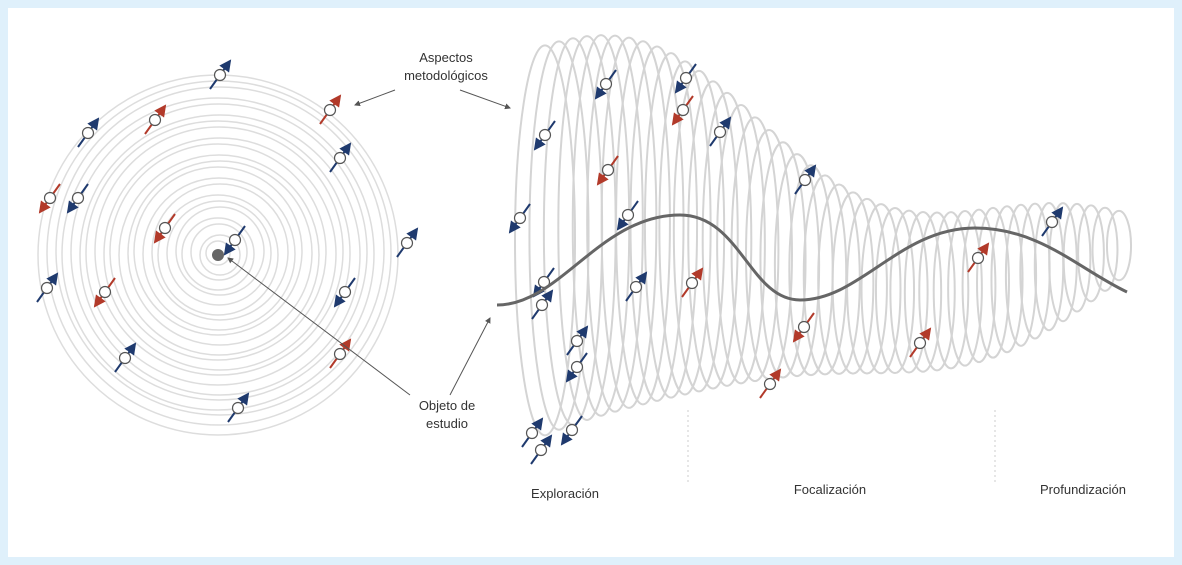 The width and height of the screenshot is (1182, 565). I want to click on phase-label: Profundización, so click(1083, 489).